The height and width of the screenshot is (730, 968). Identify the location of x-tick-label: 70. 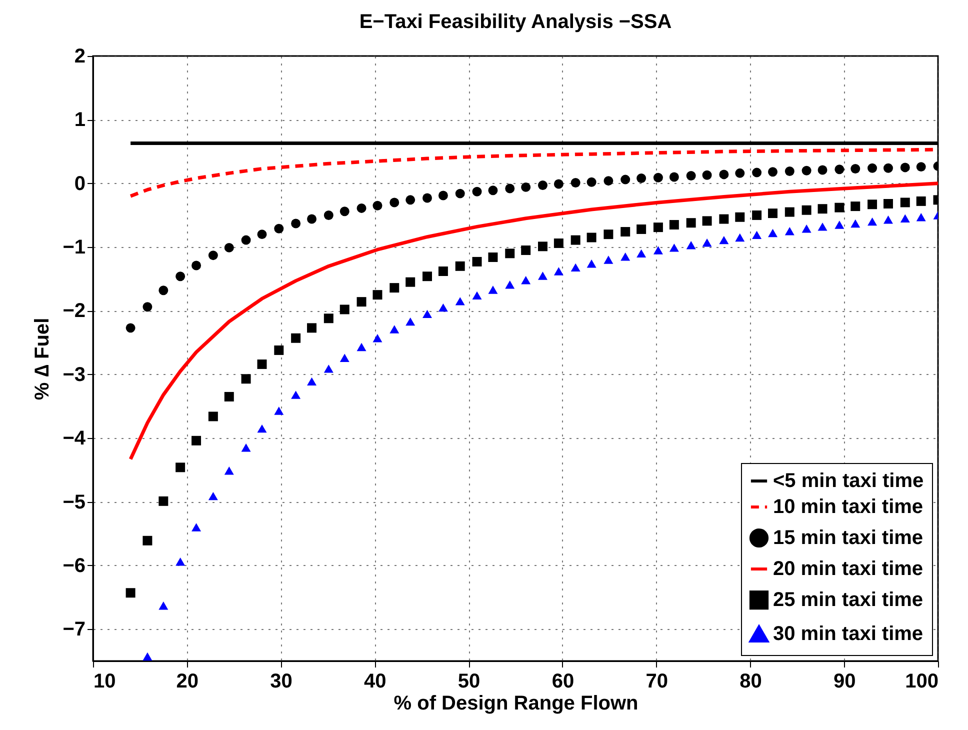
(657, 681).